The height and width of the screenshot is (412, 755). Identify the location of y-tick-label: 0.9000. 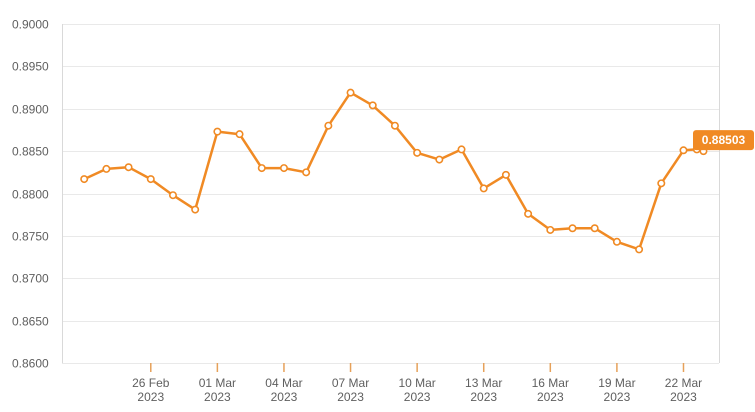
(30, 25).